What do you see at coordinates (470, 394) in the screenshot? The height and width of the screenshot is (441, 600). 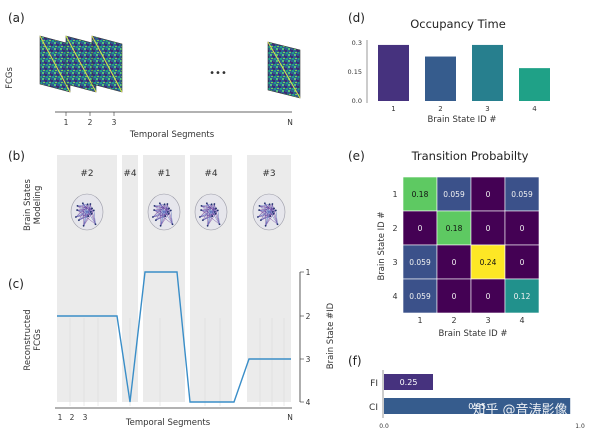 I see `panel-f-bars: 0.25 FI 0.95 CI` at bounding box center [470, 394].